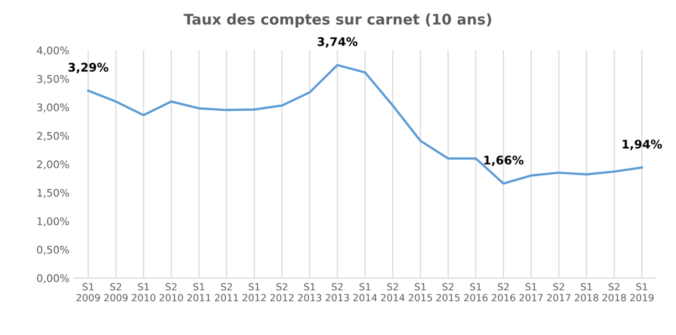  I want to click on x-tick-label: S1 2013, so click(310, 292).